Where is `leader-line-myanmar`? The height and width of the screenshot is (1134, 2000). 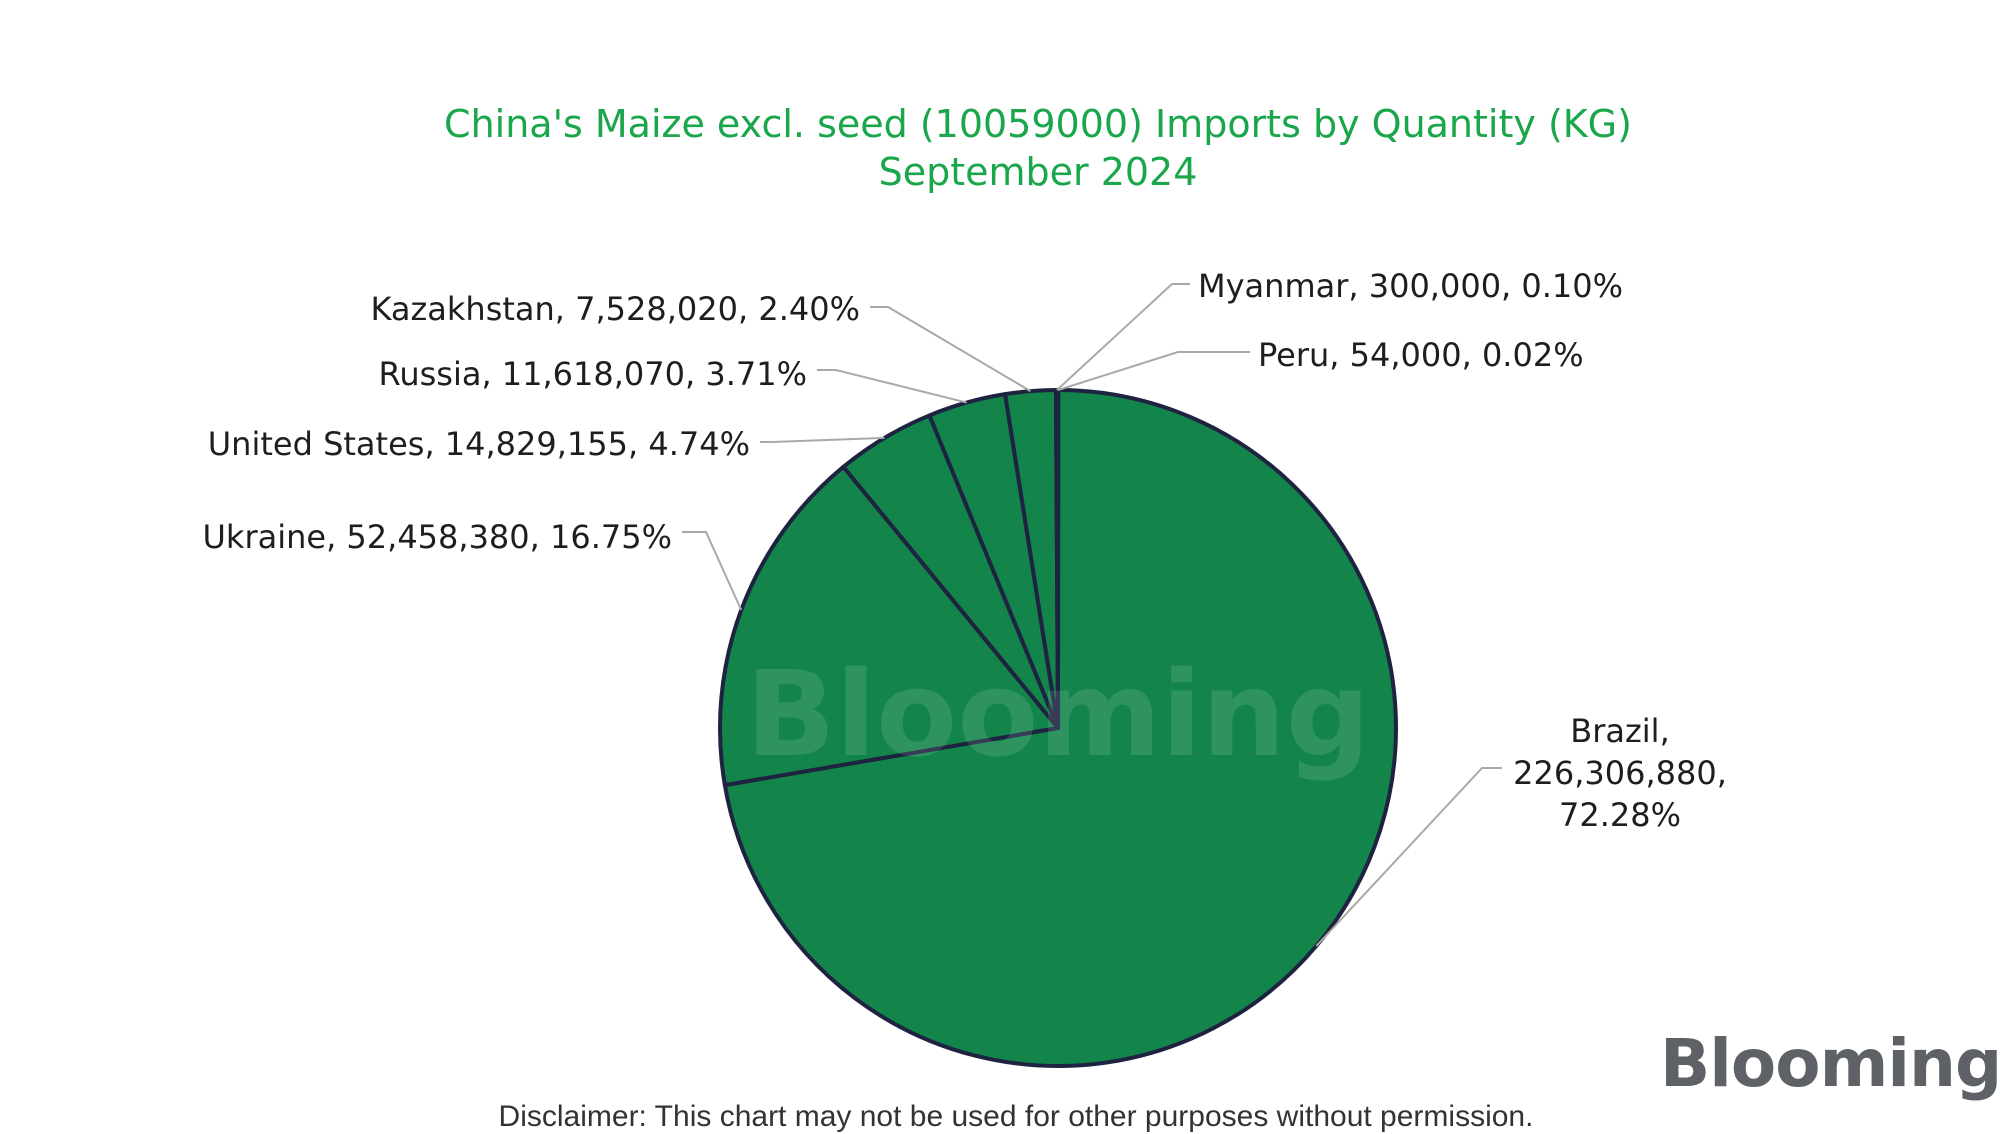 leader-line-myanmar is located at coordinates (1123, 337).